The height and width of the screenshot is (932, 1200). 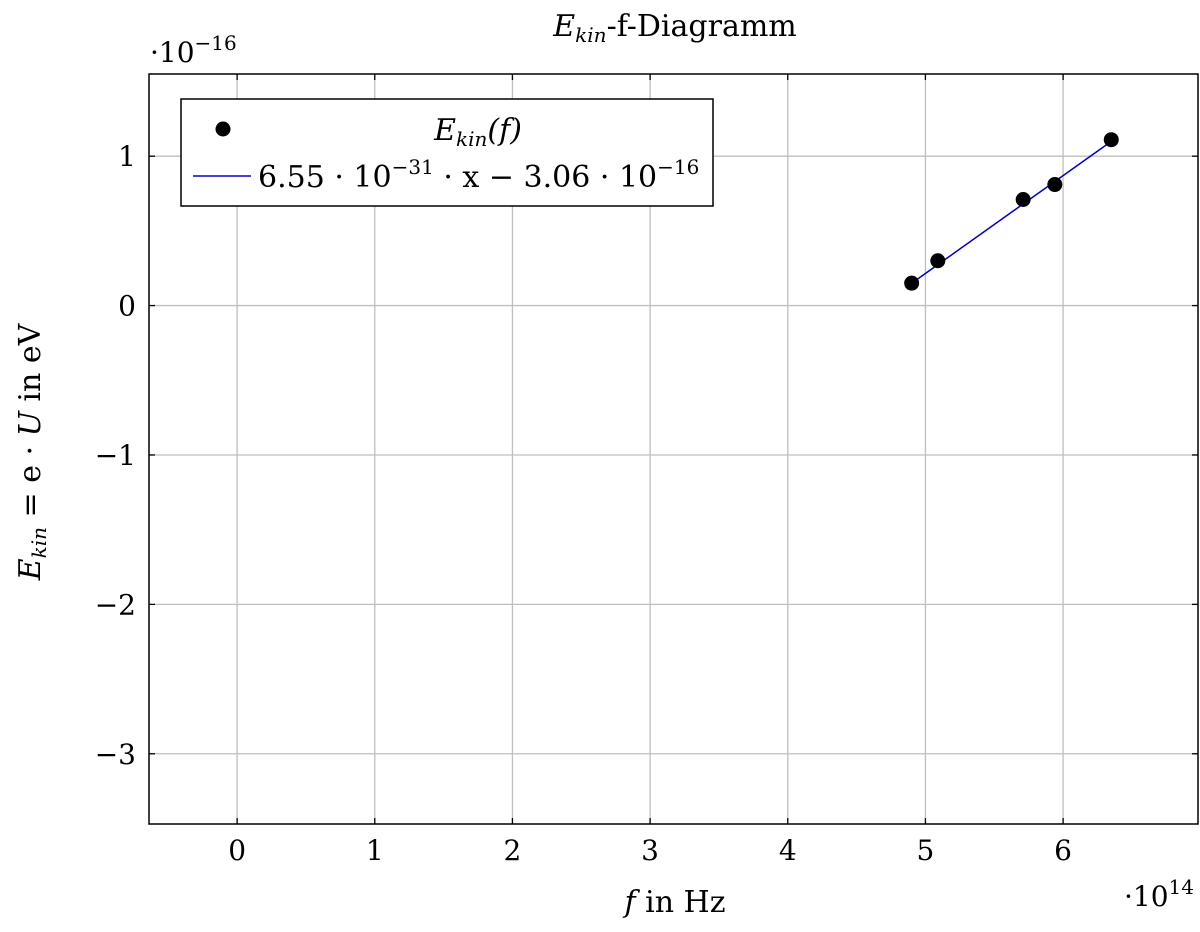 I want to click on x-axis-label: f in Hz, so click(x=673, y=902).